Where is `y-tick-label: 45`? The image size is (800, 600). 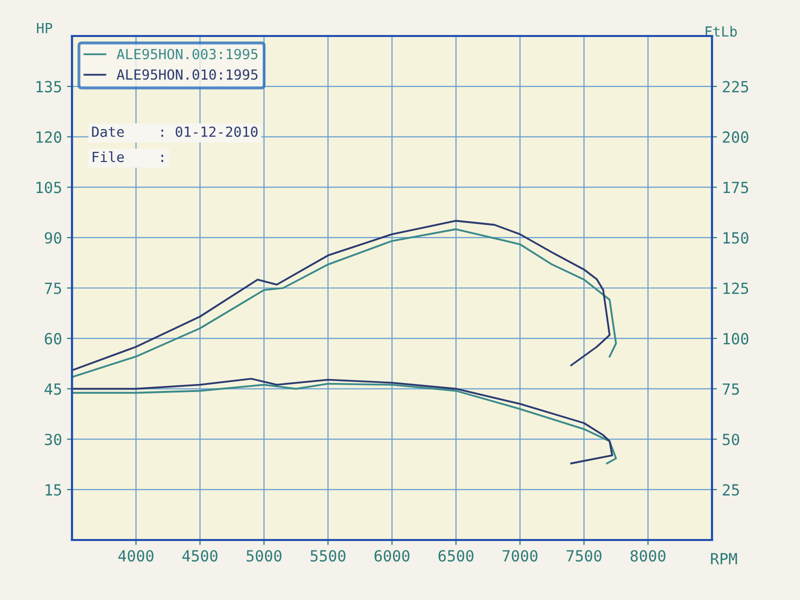
y-tick-label: 45 is located at coordinates (53, 389).